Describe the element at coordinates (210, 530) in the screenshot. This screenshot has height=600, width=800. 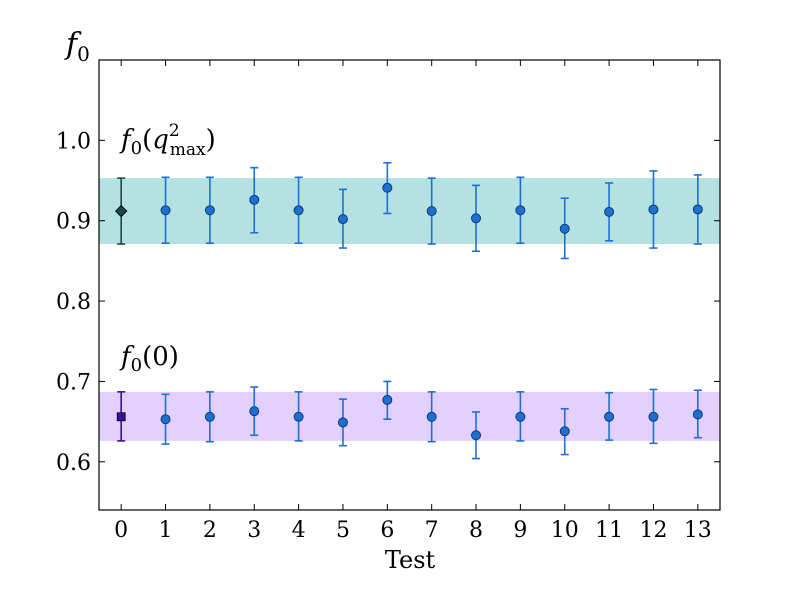
I see `x-tick-label: 2` at that location.